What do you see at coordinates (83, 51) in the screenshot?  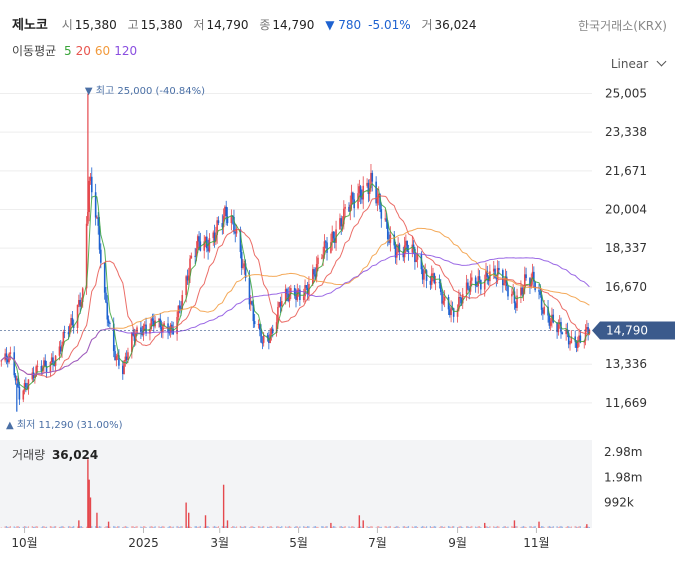 I see `ma-20: 20` at bounding box center [83, 51].